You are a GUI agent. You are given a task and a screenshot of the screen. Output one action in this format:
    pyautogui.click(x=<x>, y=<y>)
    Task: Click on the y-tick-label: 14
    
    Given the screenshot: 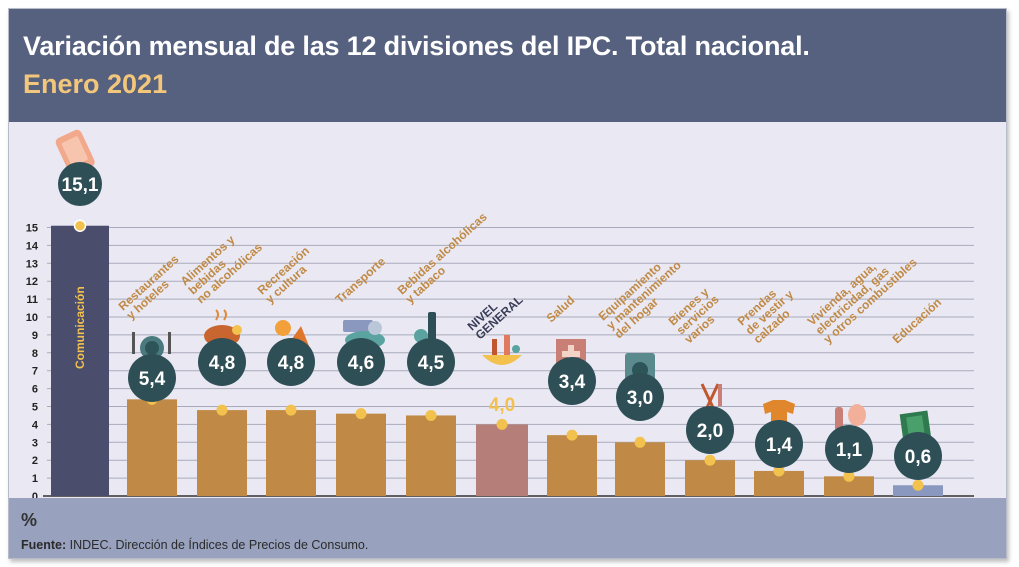 What is the action you would take?
    pyautogui.click(x=32, y=246)
    